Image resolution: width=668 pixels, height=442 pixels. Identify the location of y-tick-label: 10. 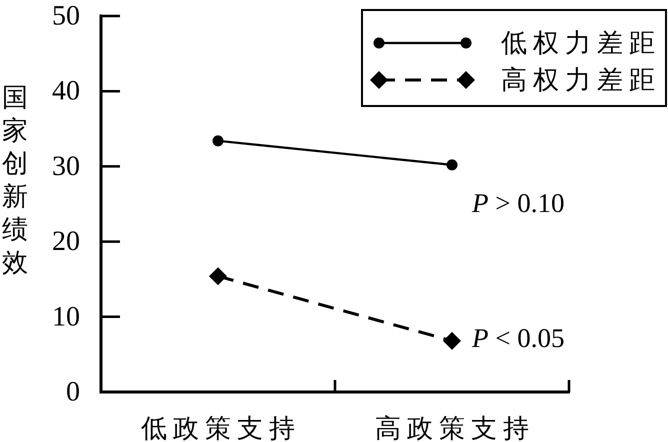
(66, 316).